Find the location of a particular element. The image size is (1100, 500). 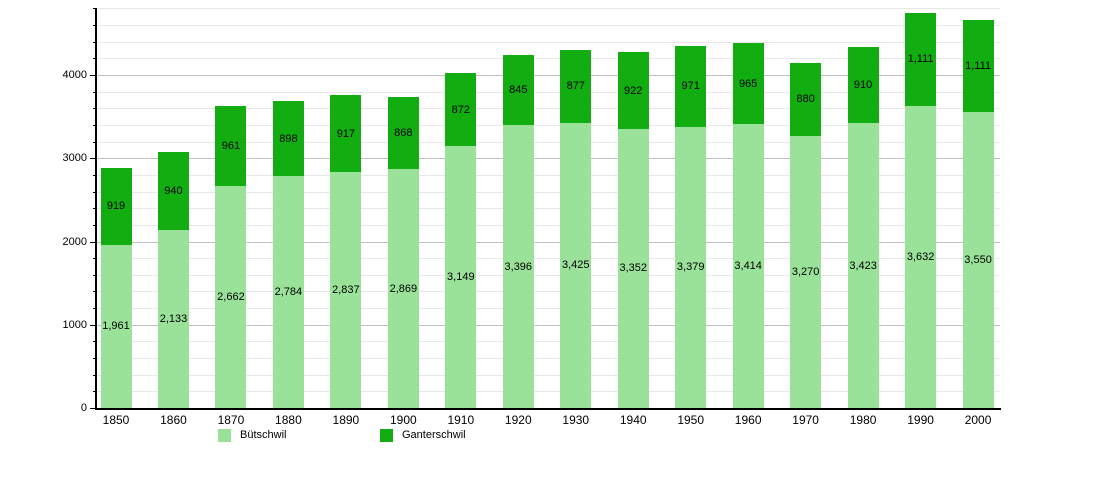

value-label: 910 is located at coordinates (863, 85).